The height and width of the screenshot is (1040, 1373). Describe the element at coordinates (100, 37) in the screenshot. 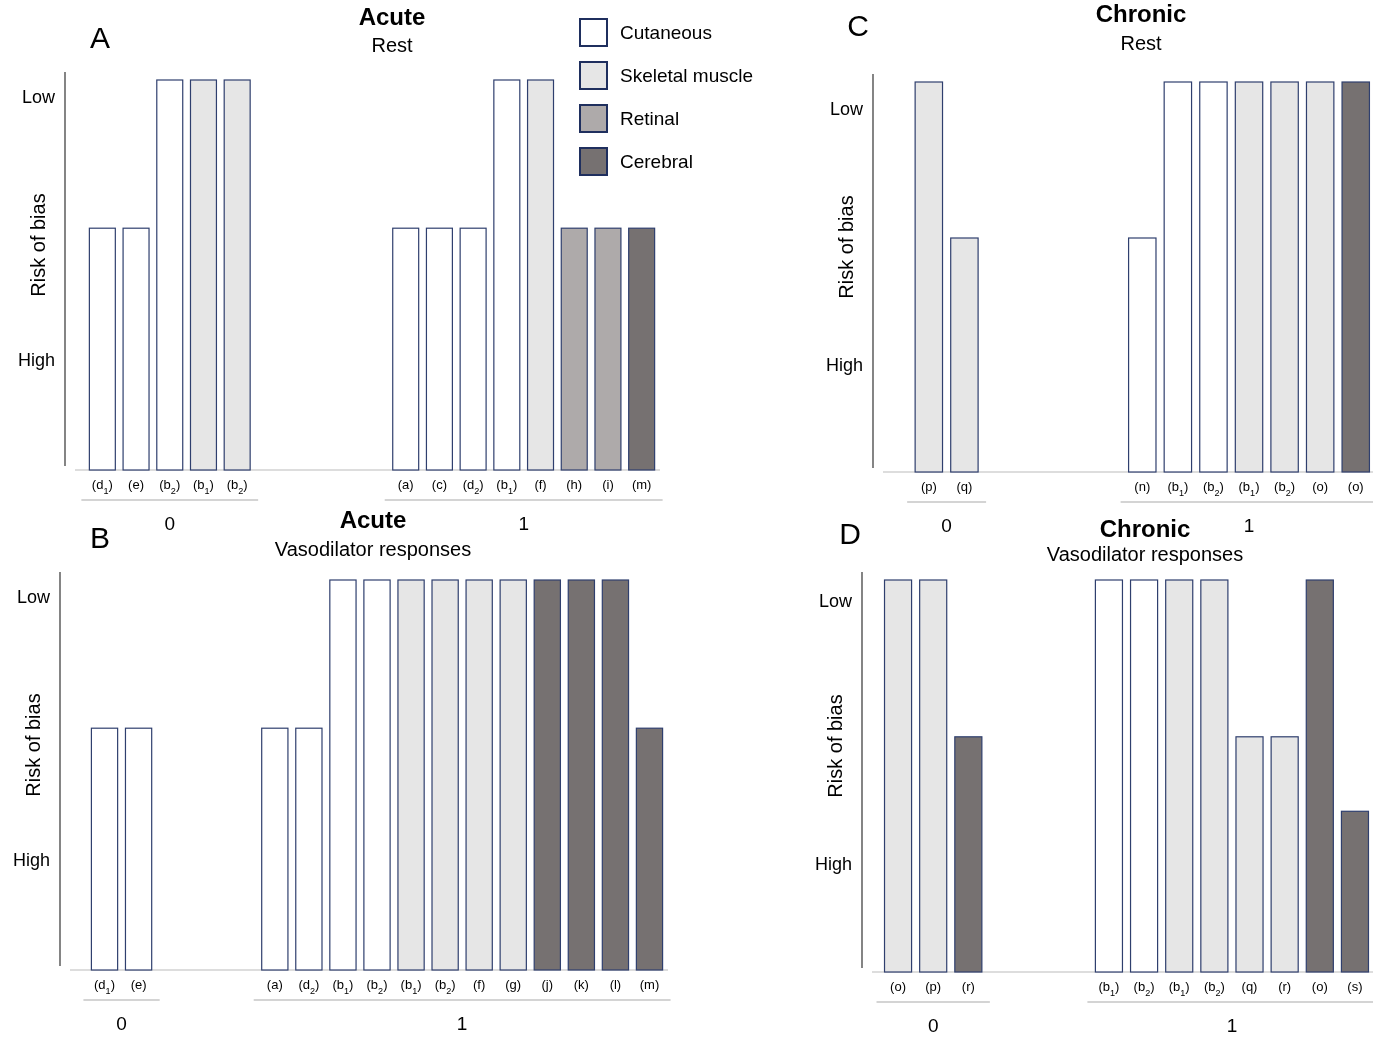

I see `text: A` at that location.